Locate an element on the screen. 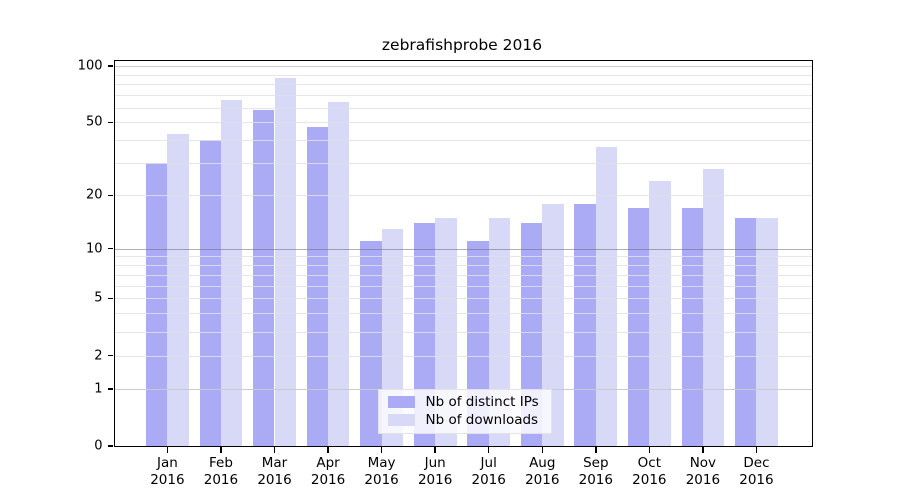 Image resolution: width=900 pixels, height=500 pixels. x-label-month: May is located at coordinates (381, 463).